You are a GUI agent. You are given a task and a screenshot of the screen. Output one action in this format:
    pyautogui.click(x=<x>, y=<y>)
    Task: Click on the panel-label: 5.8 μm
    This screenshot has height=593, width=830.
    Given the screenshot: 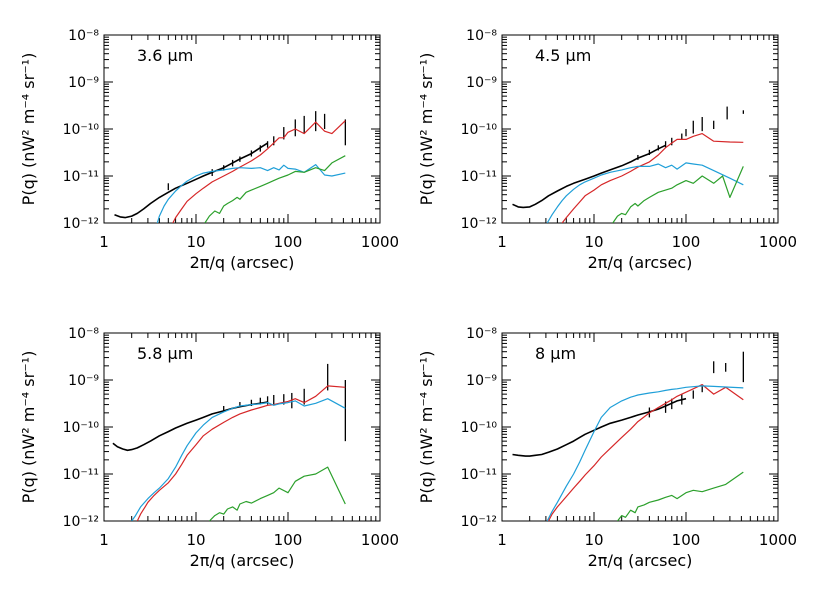 What is the action you would take?
    pyautogui.click(x=165, y=353)
    